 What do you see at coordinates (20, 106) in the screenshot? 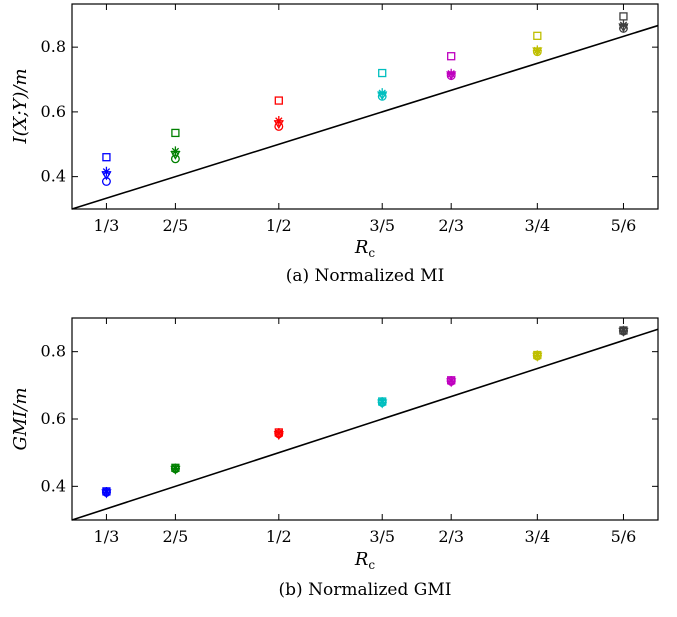
I see `y-axis-label: I(X;Y)/m` at bounding box center [20, 106].